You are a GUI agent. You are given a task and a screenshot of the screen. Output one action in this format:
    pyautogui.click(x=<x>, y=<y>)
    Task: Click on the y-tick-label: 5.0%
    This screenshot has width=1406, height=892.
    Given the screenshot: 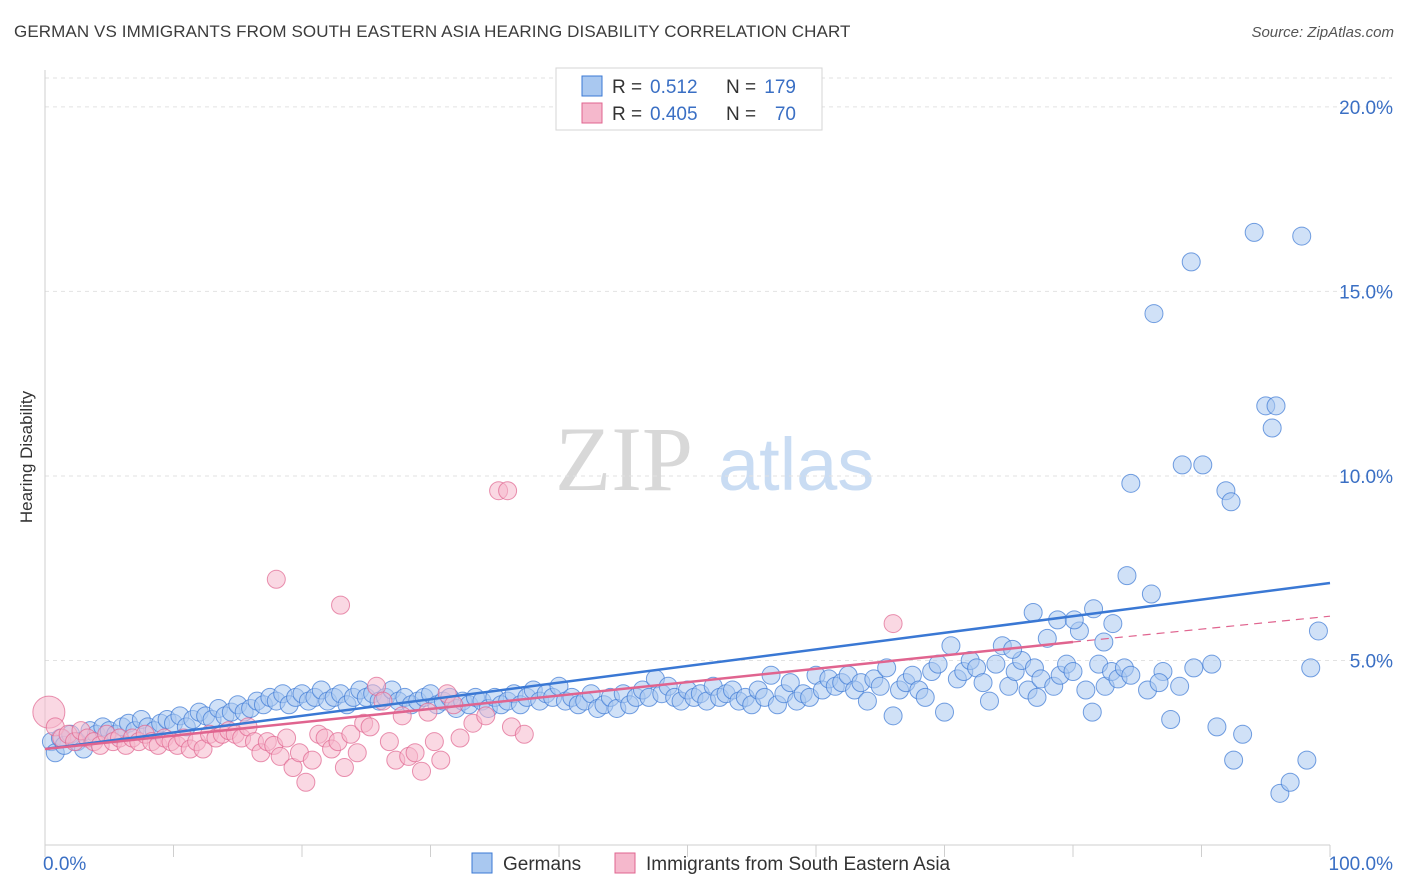 What is the action you would take?
    pyautogui.click(x=1371, y=661)
    